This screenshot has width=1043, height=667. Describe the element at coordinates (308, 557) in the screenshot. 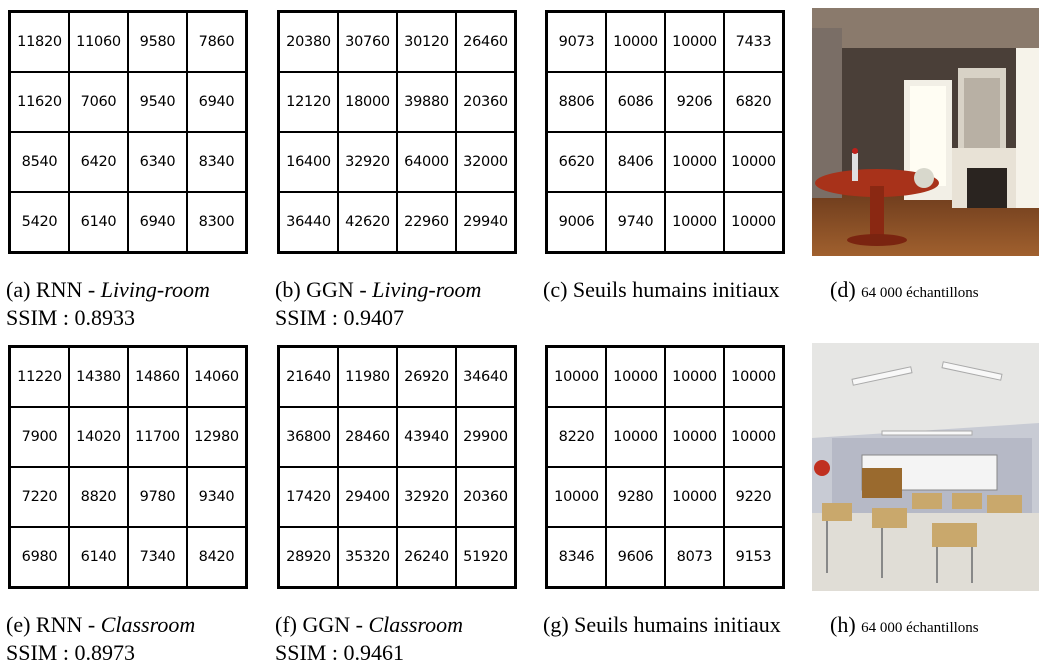

I see `grid-cell: 28920` at that location.